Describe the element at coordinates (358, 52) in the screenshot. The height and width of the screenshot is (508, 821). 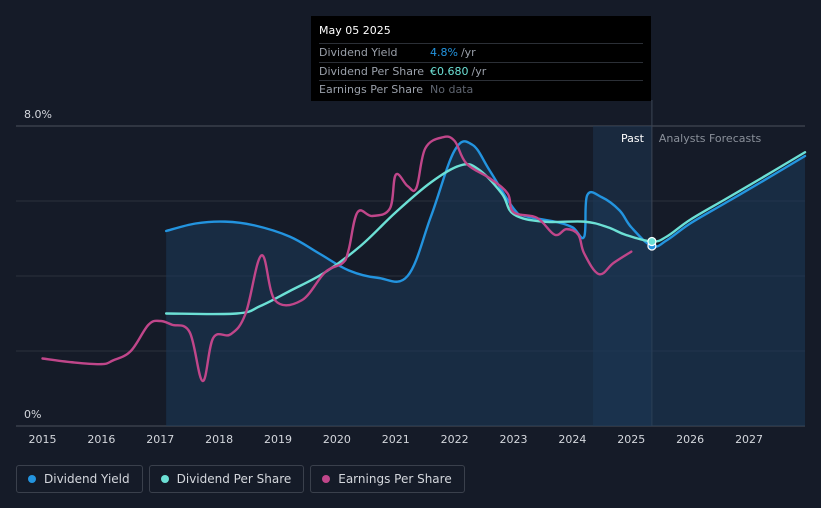
I see `tooltip-label: Dividend Yield` at that location.